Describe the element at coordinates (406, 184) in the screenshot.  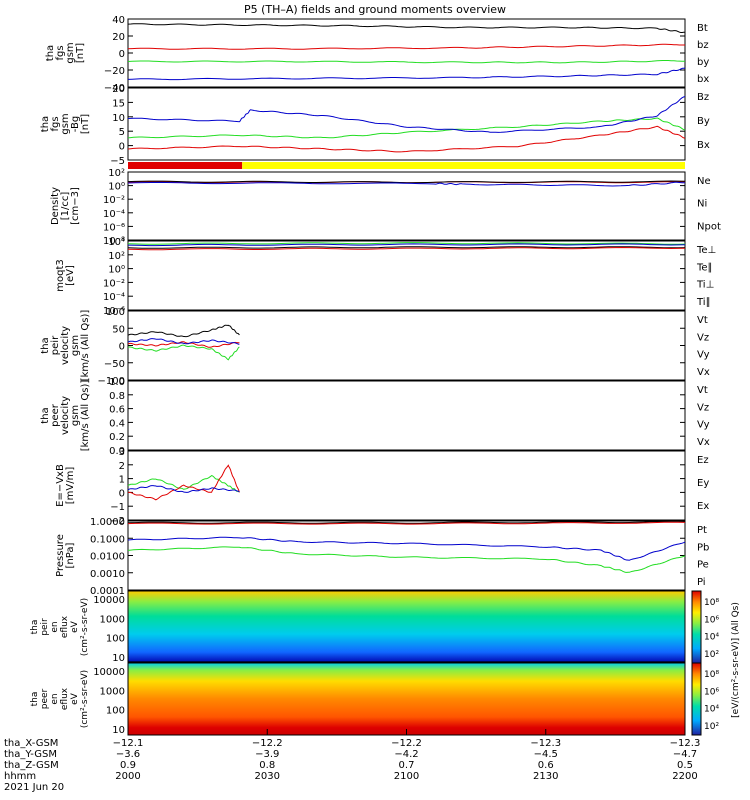
I see `series-npot` at that location.